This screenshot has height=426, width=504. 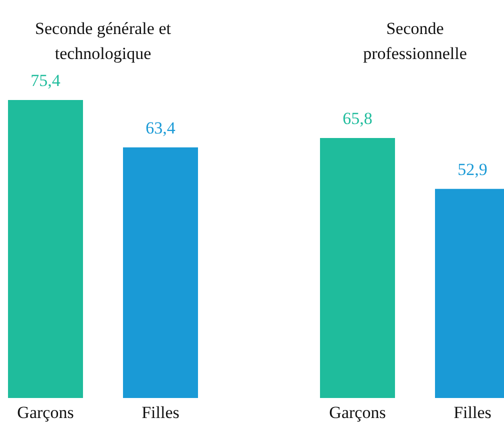 What do you see at coordinates (103, 41) in the screenshot?
I see `chart-title: Seconde générale et technologique` at bounding box center [103, 41].